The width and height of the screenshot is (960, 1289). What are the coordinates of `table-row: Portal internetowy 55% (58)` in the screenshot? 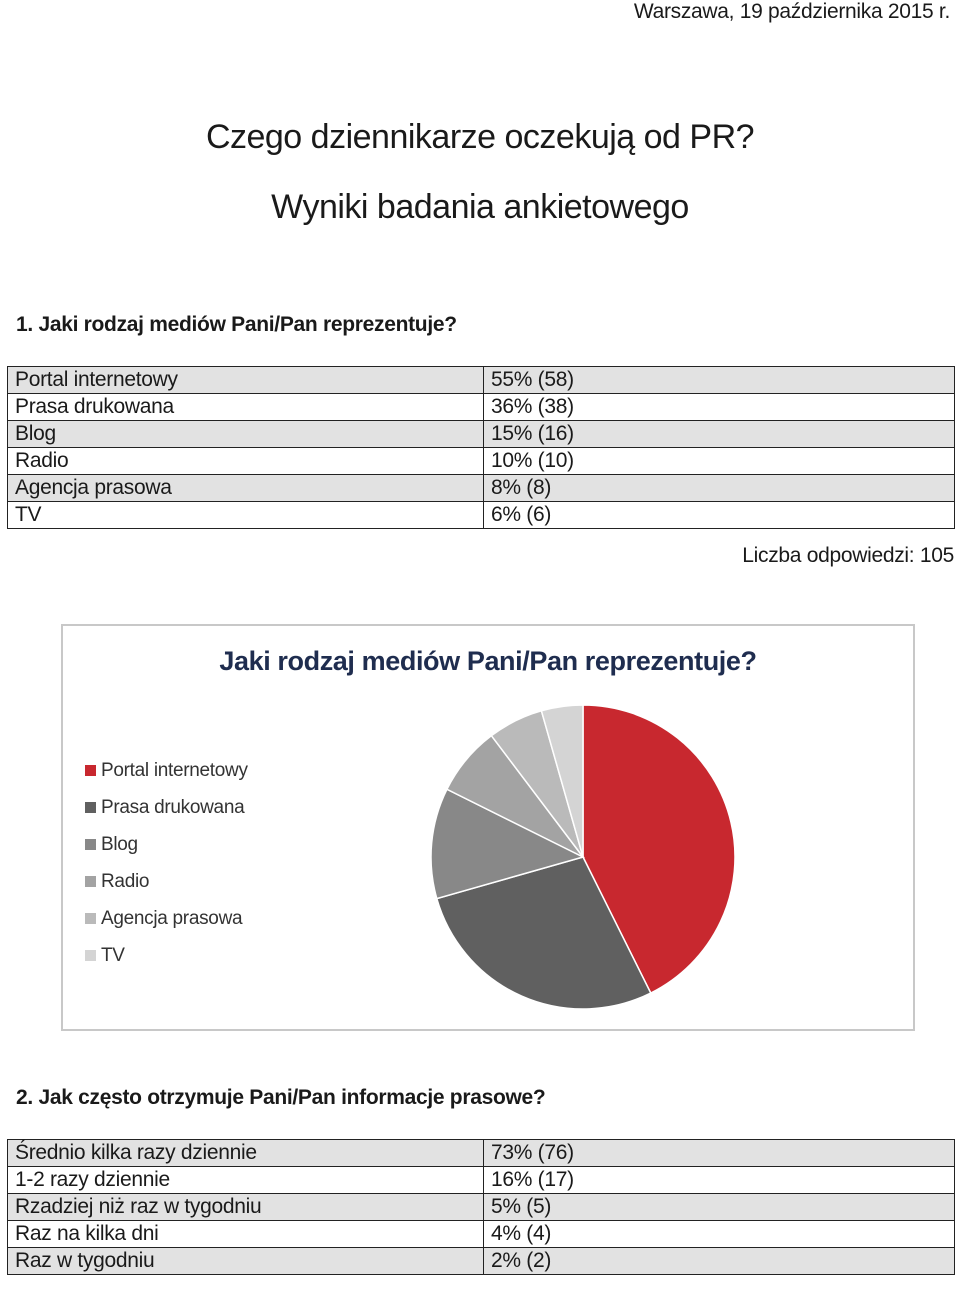 It's located at (481, 380).